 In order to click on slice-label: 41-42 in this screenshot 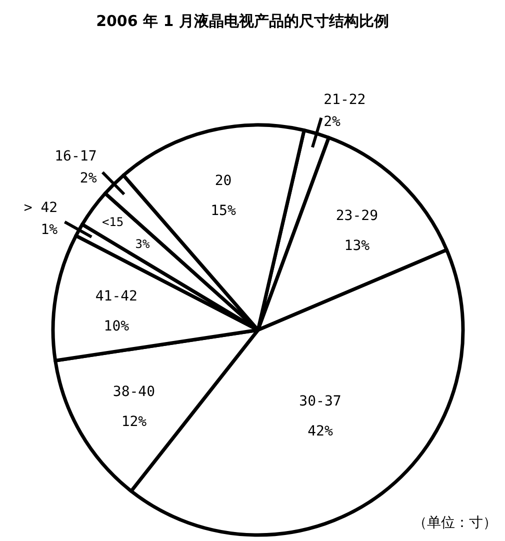, I will do `click(116, 296)`.